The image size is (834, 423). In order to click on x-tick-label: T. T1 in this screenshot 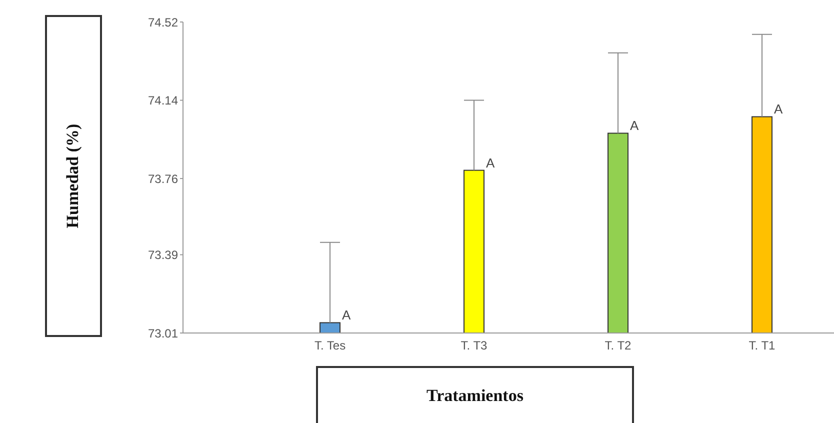, I will do `click(762, 345)`.